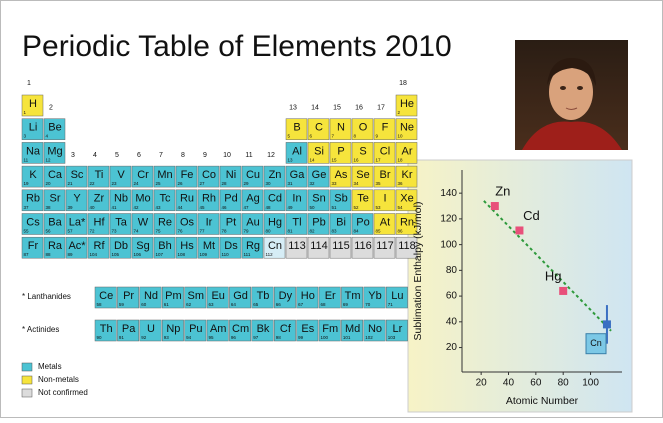 This screenshot has width=663, height=423. Describe the element at coordinates (122, 304) in the screenshot. I see `atomic-number: 59` at that location.